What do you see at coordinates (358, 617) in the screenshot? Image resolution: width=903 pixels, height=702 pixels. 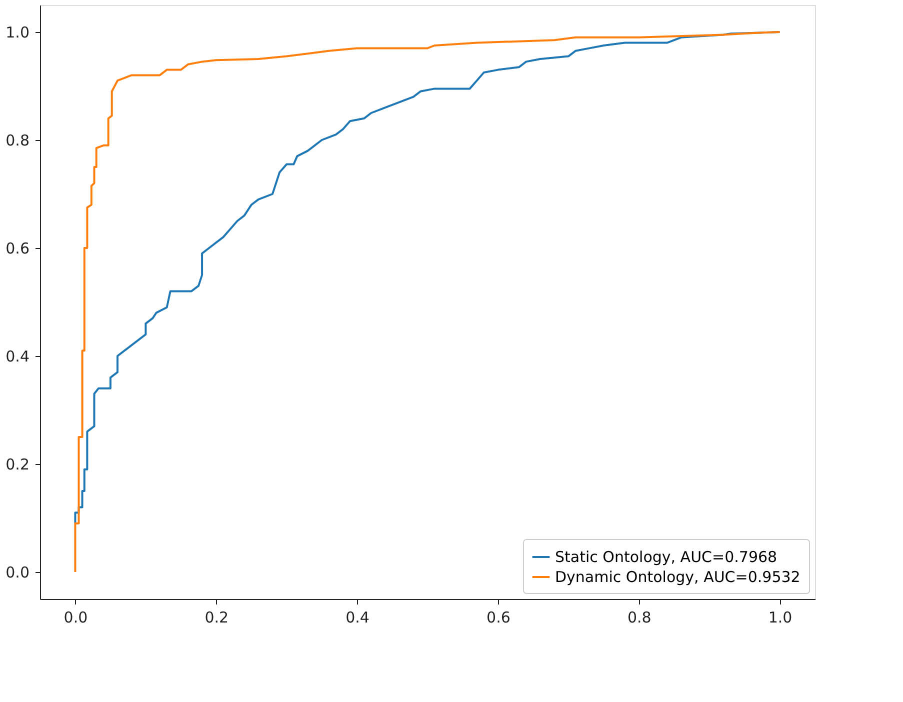 I see `x-tick-label: 0.4` at bounding box center [358, 617].